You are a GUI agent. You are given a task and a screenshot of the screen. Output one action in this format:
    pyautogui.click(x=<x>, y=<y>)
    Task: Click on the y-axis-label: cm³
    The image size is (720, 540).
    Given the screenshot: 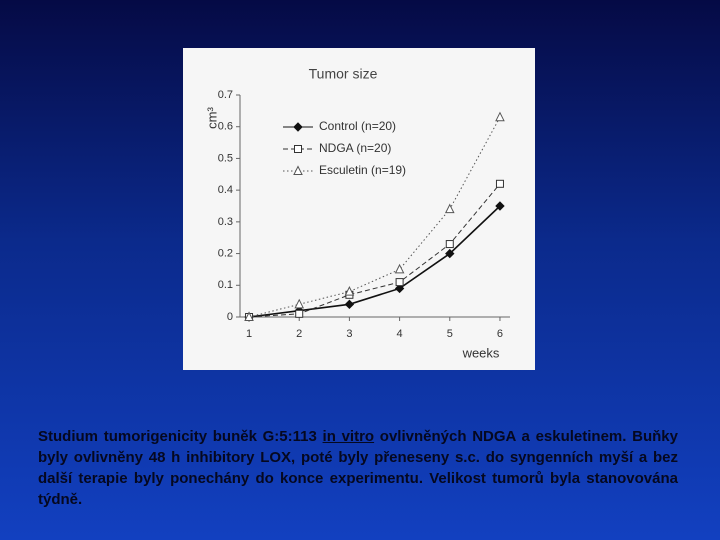 What is the action you would take?
    pyautogui.click(x=211, y=118)
    